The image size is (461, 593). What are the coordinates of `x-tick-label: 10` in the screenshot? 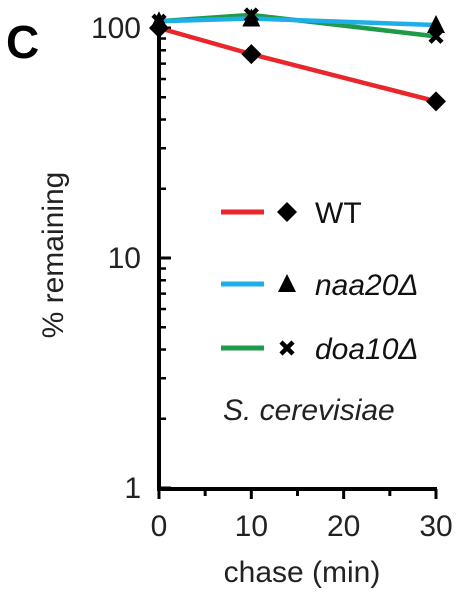 It's located at (251, 526).